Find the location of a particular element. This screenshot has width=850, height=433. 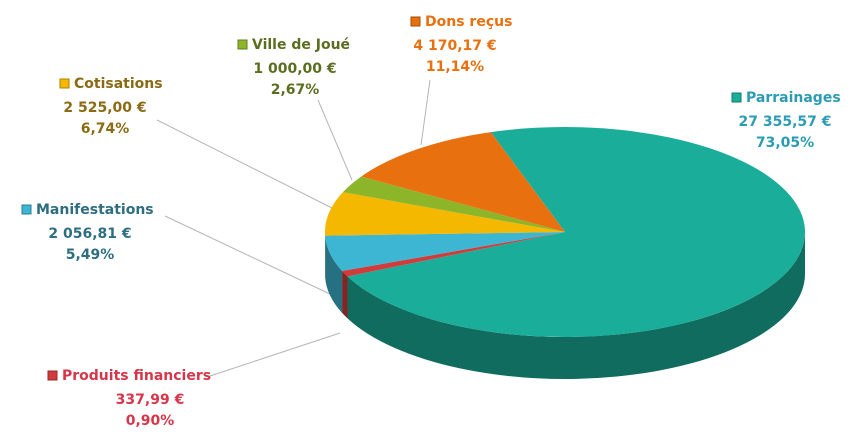

percentage-label: 0,90% is located at coordinates (150, 421).